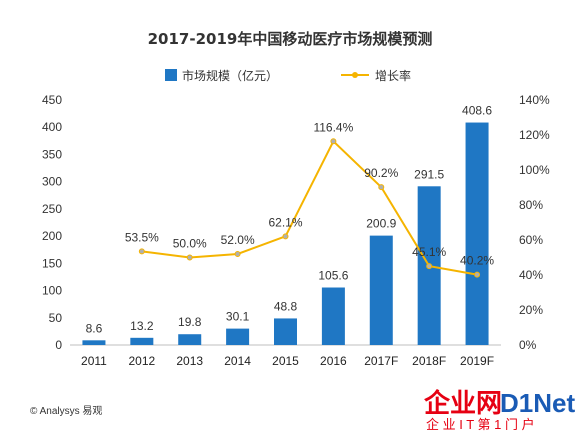  I want to click on y-left-tick-label: 150, so click(52, 263).